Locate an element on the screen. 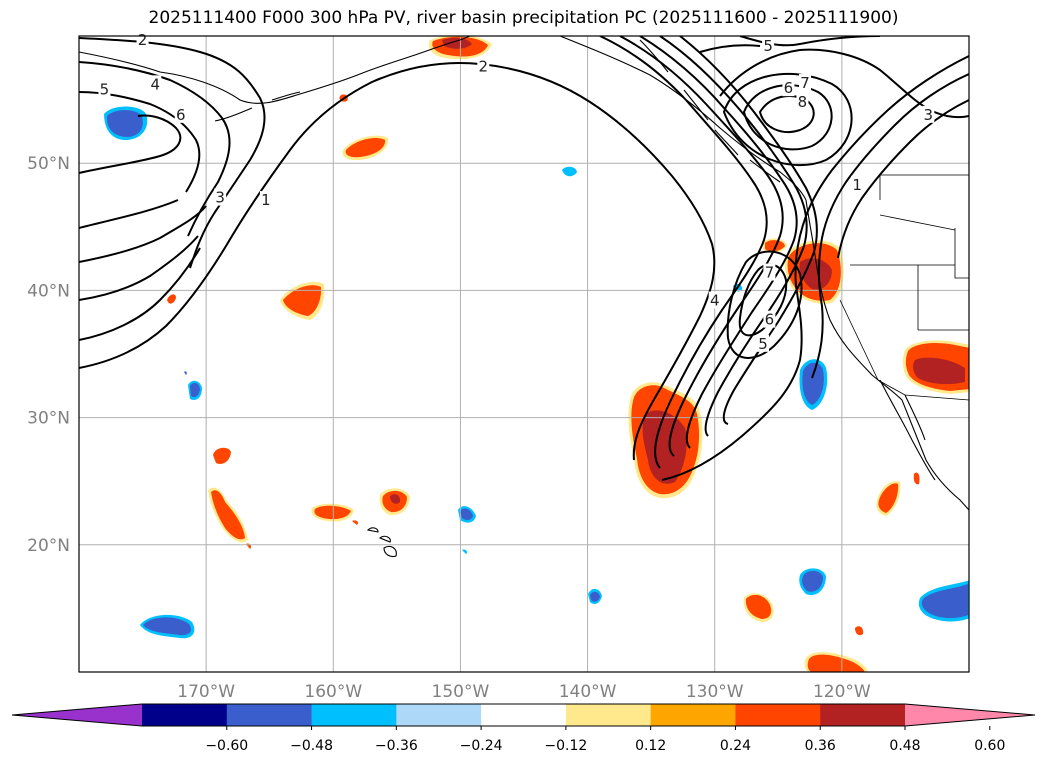  lat-tick-label: 30°N is located at coordinates (48, 419).